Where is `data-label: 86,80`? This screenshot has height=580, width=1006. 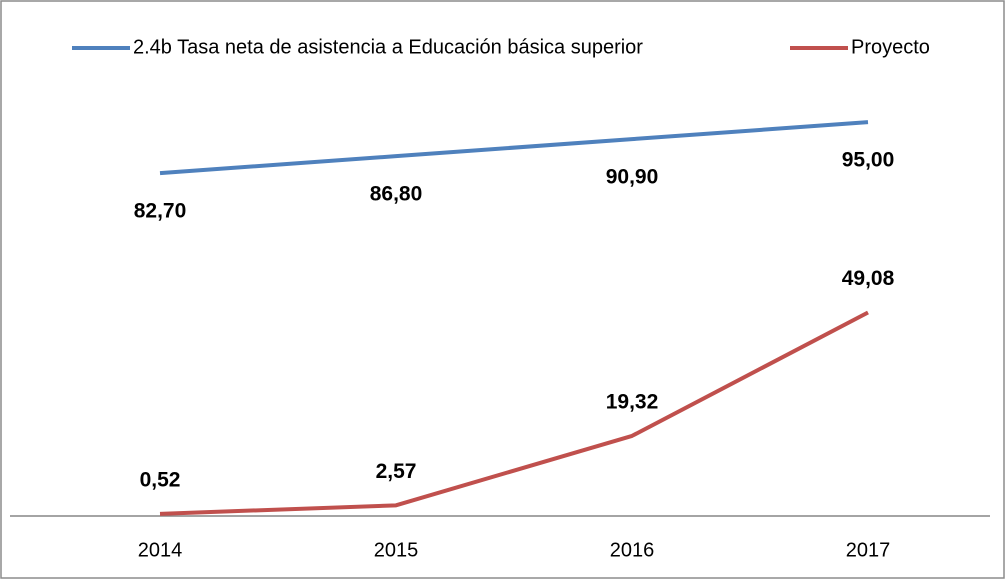
data-label: 86,80 is located at coordinates (396, 194).